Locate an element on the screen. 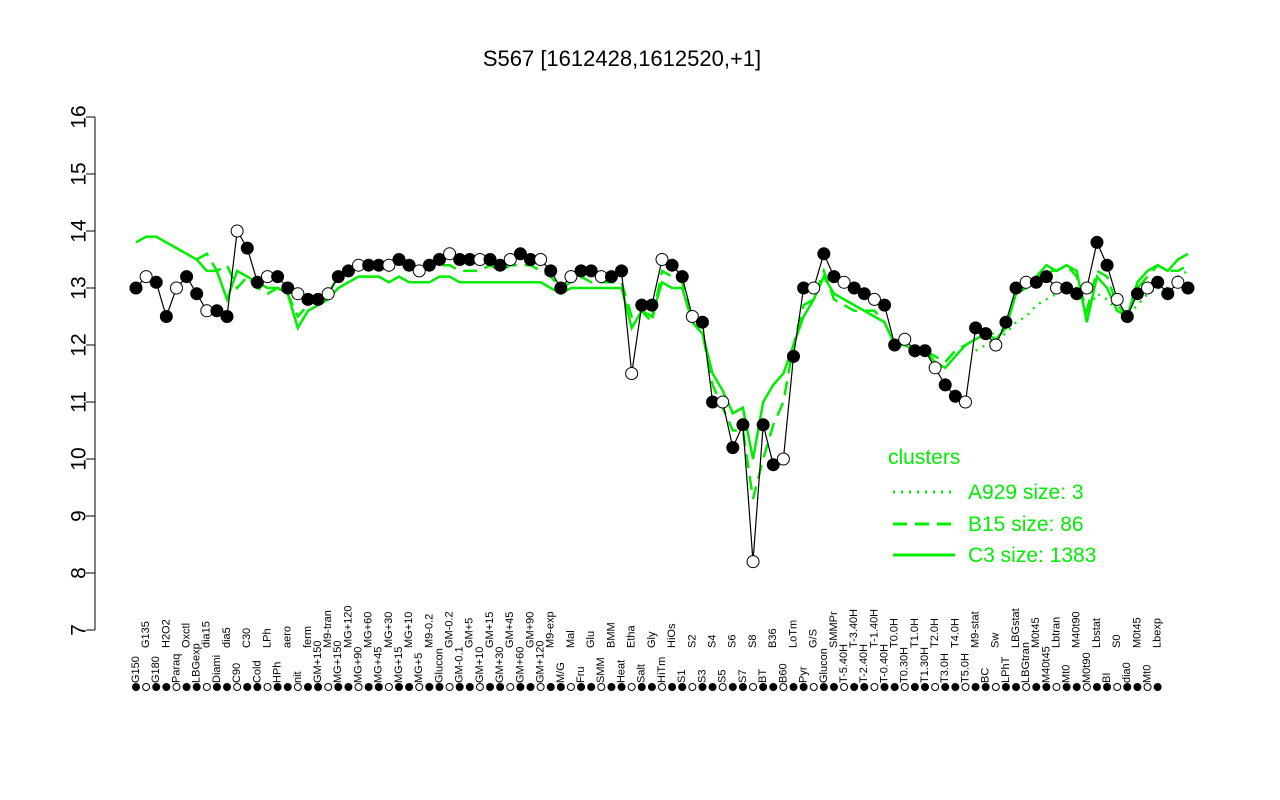 This screenshot has height=800, width=1280. chart-title: S567 [1612428,1612520,+1] is located at coordinates (622, 58).